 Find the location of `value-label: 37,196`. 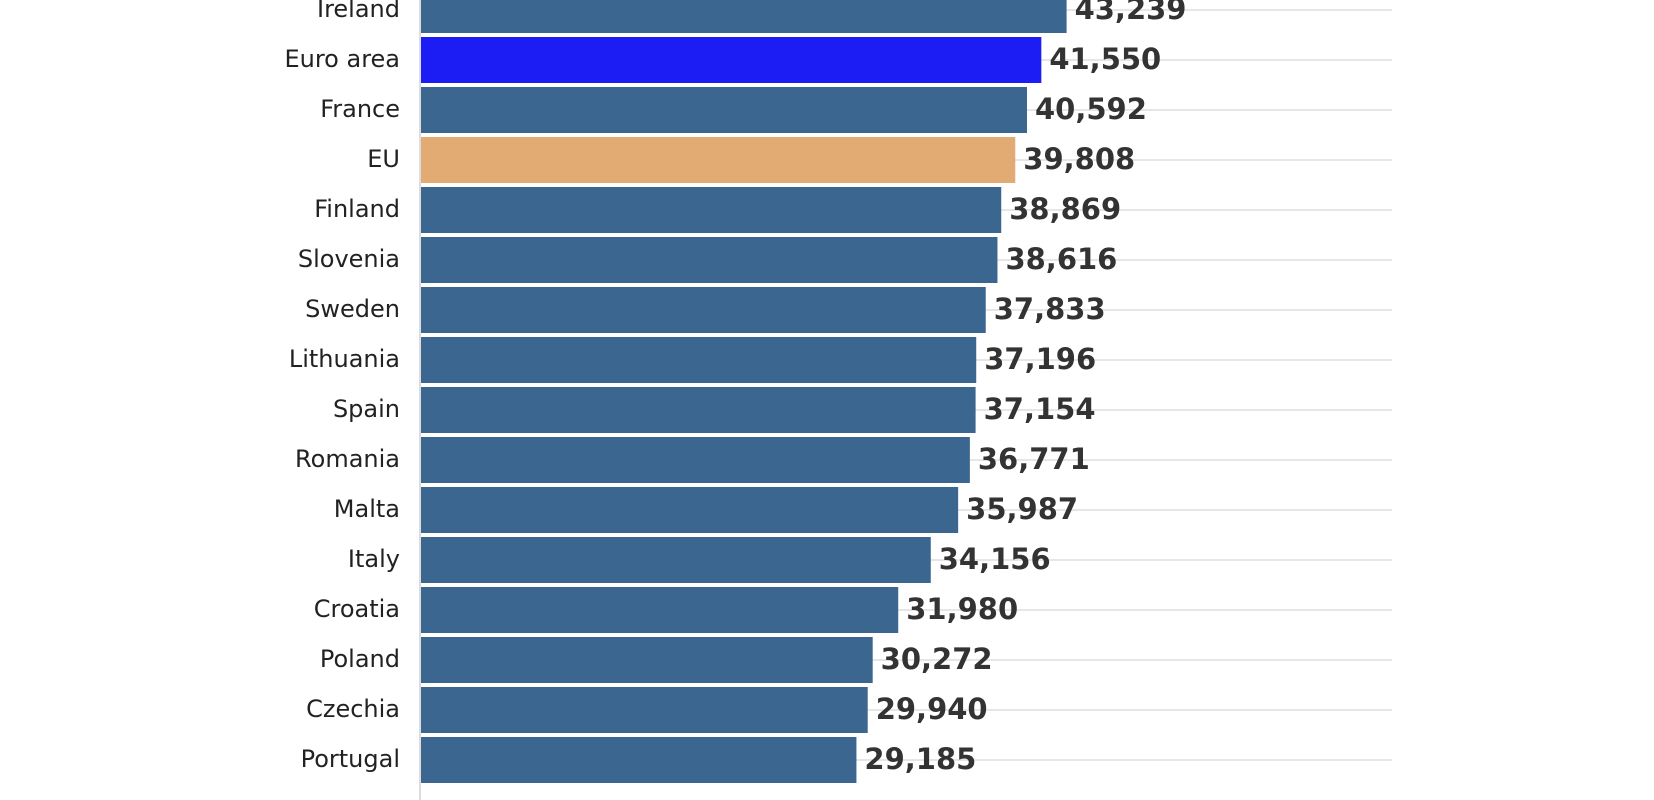

value-label: 37,196 is located at coordinates (1040, 359).